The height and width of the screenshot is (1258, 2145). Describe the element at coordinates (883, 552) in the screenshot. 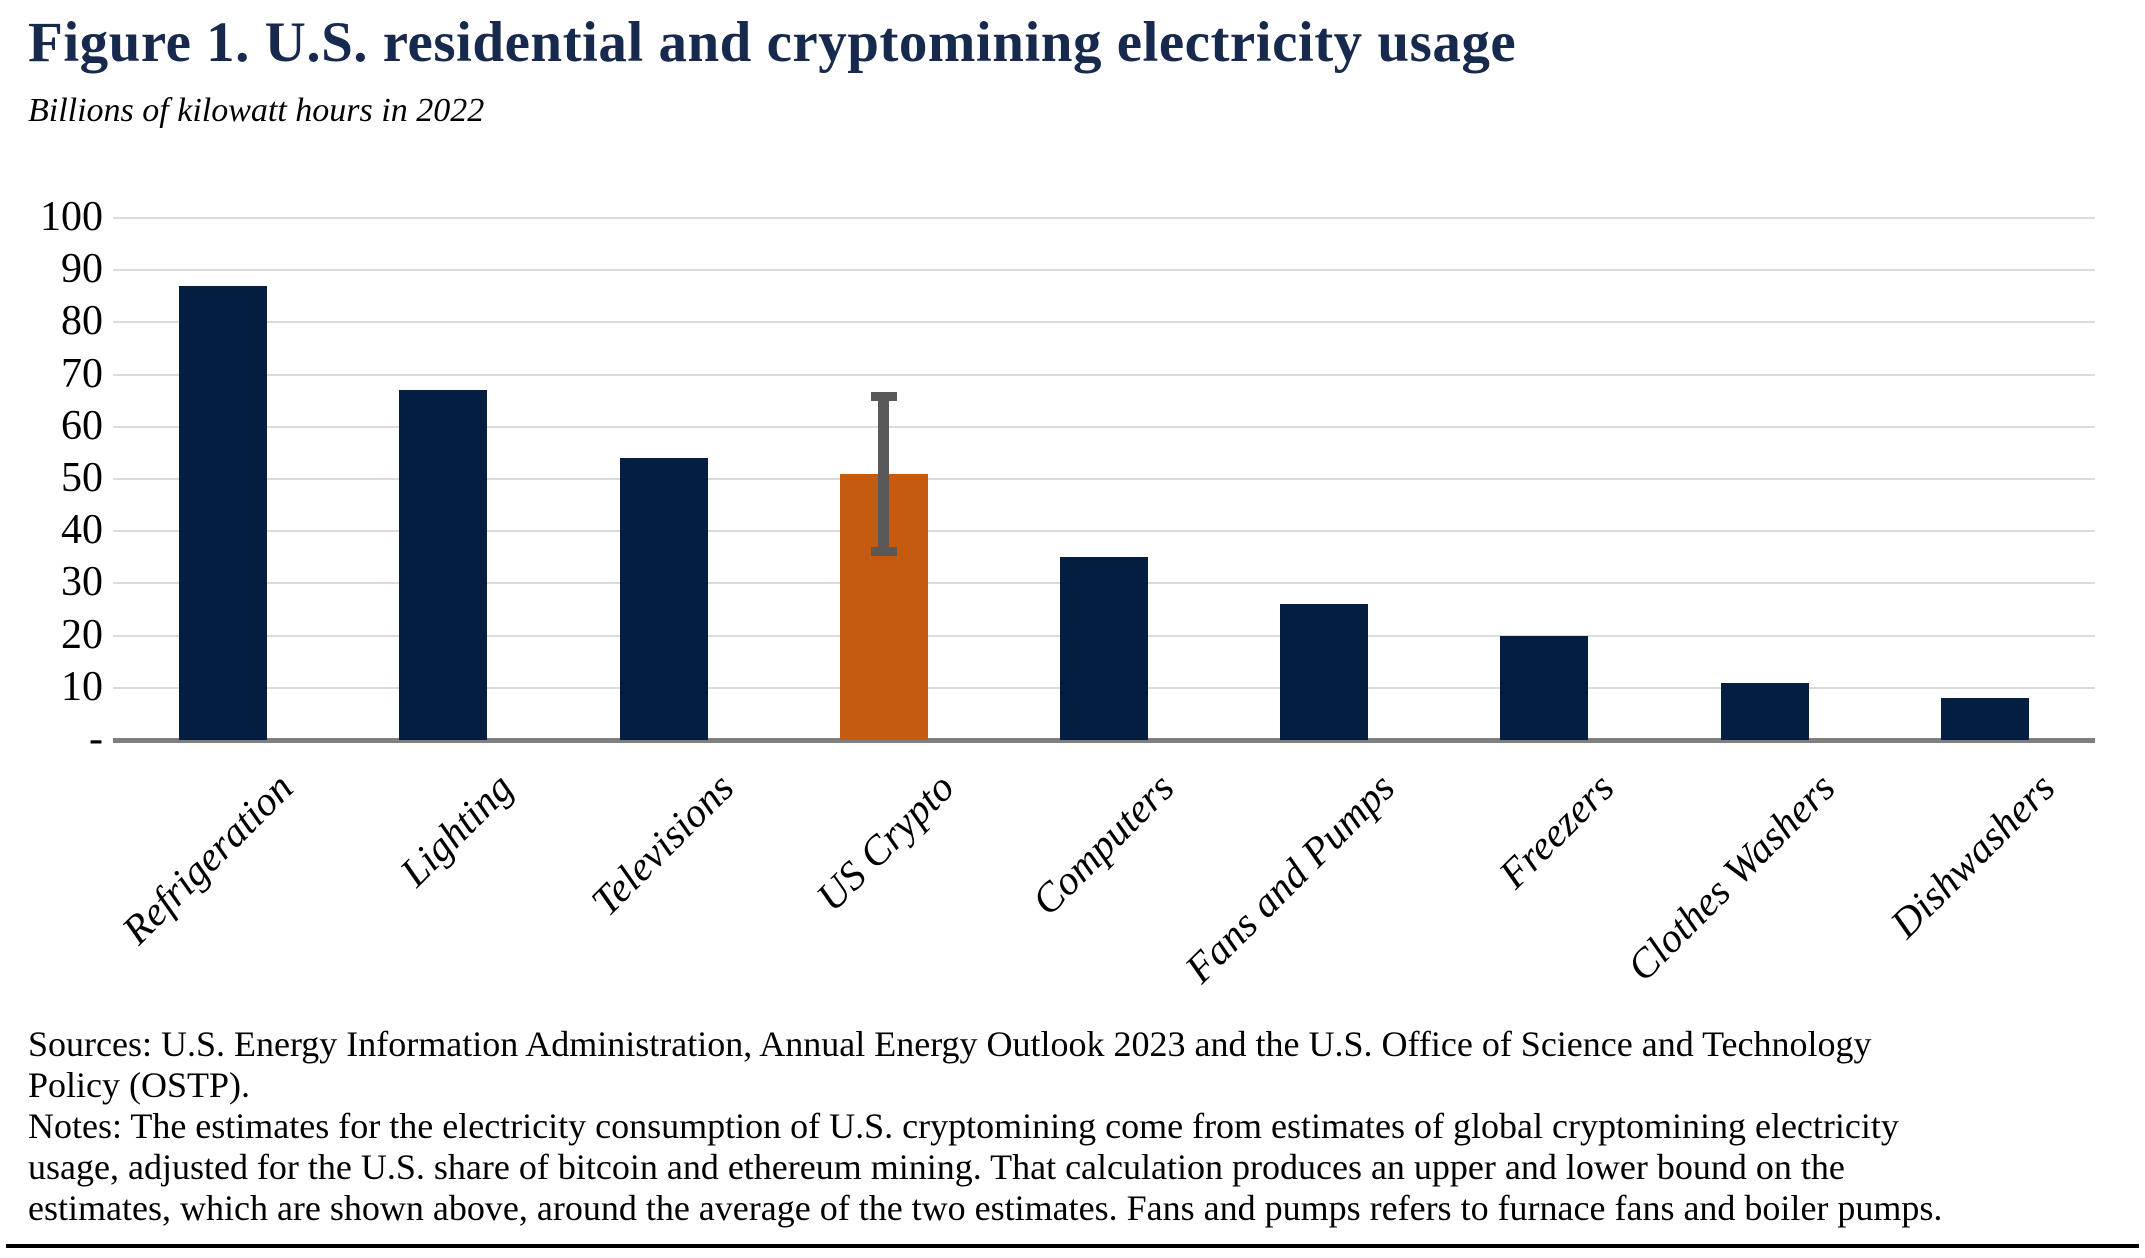

I see `error-bar-lower-cap` at that location.